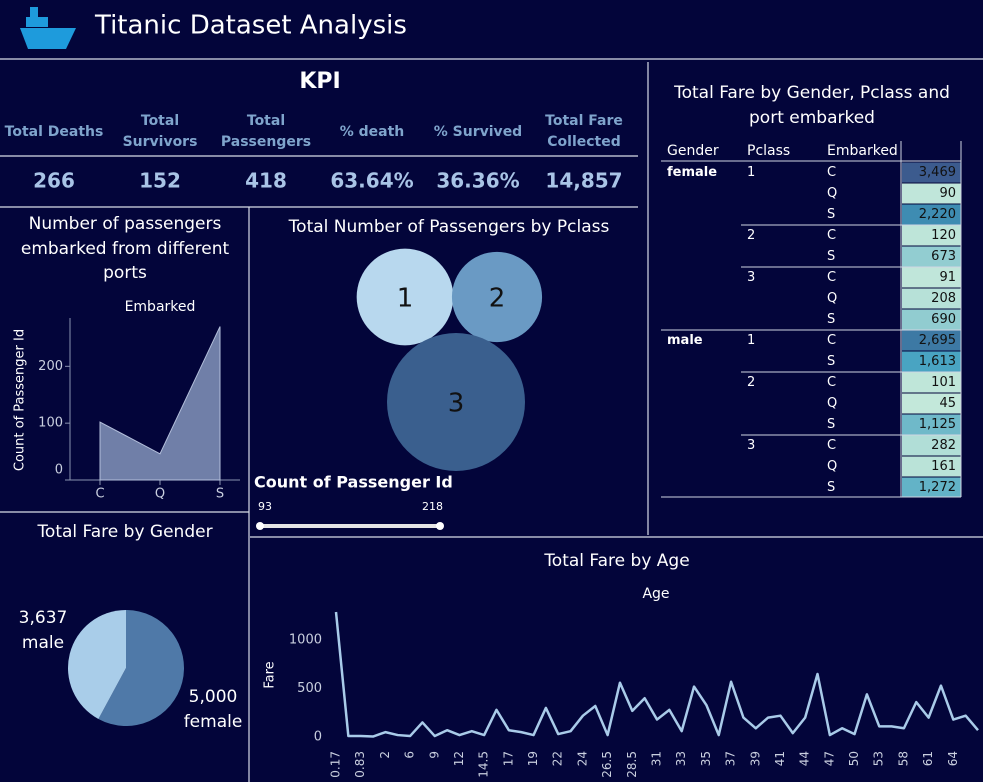  I want to click on pie-category-label: male, so click(43, 643).